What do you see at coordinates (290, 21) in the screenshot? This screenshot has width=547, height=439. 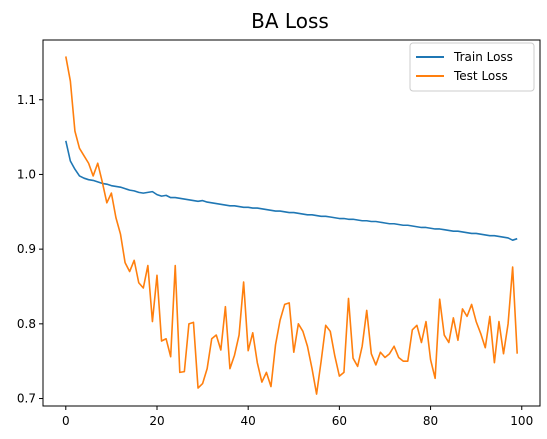 I see `chart-title: BA Loss` at bounding box center [290, 21].